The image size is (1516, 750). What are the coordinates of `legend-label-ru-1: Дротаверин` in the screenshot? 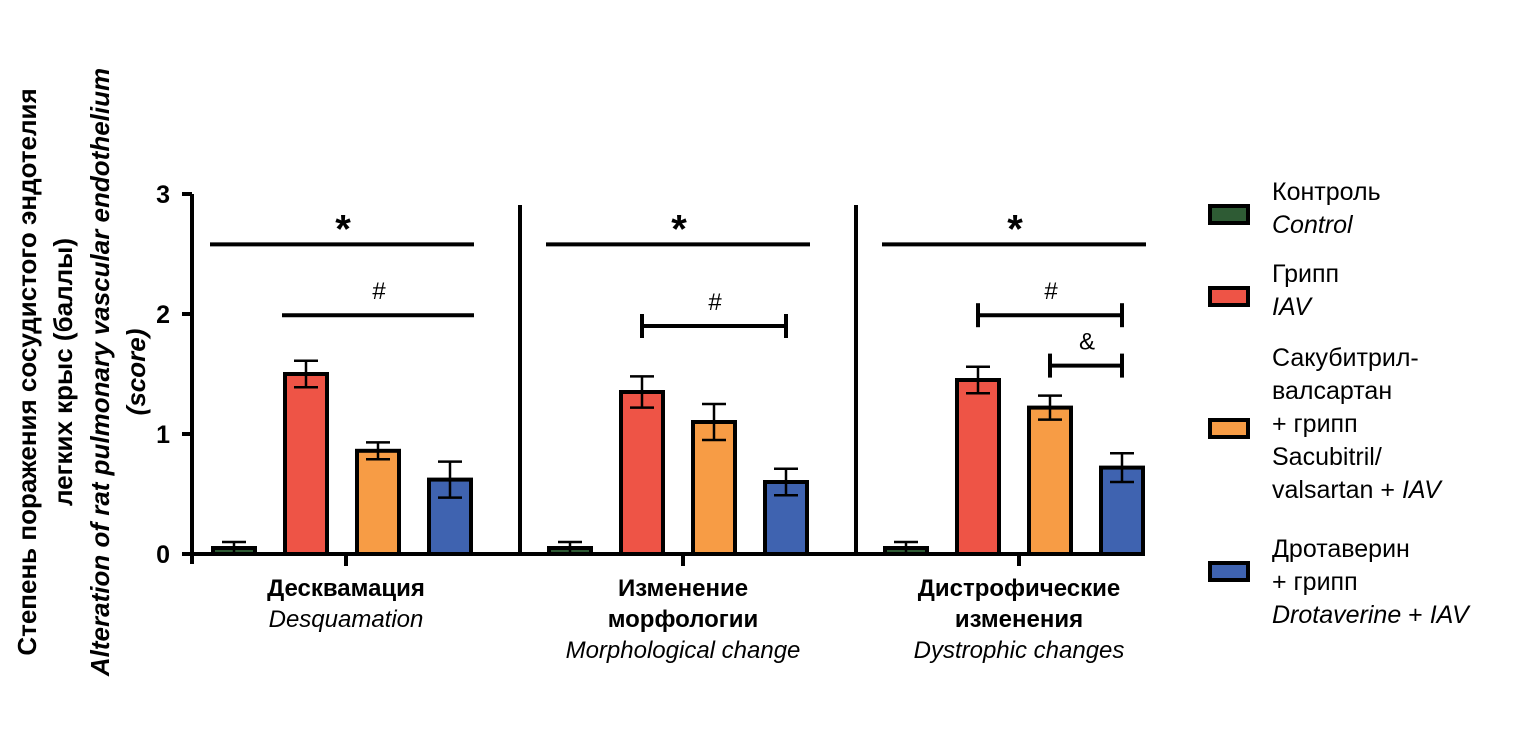 It's located at (1341, 549).